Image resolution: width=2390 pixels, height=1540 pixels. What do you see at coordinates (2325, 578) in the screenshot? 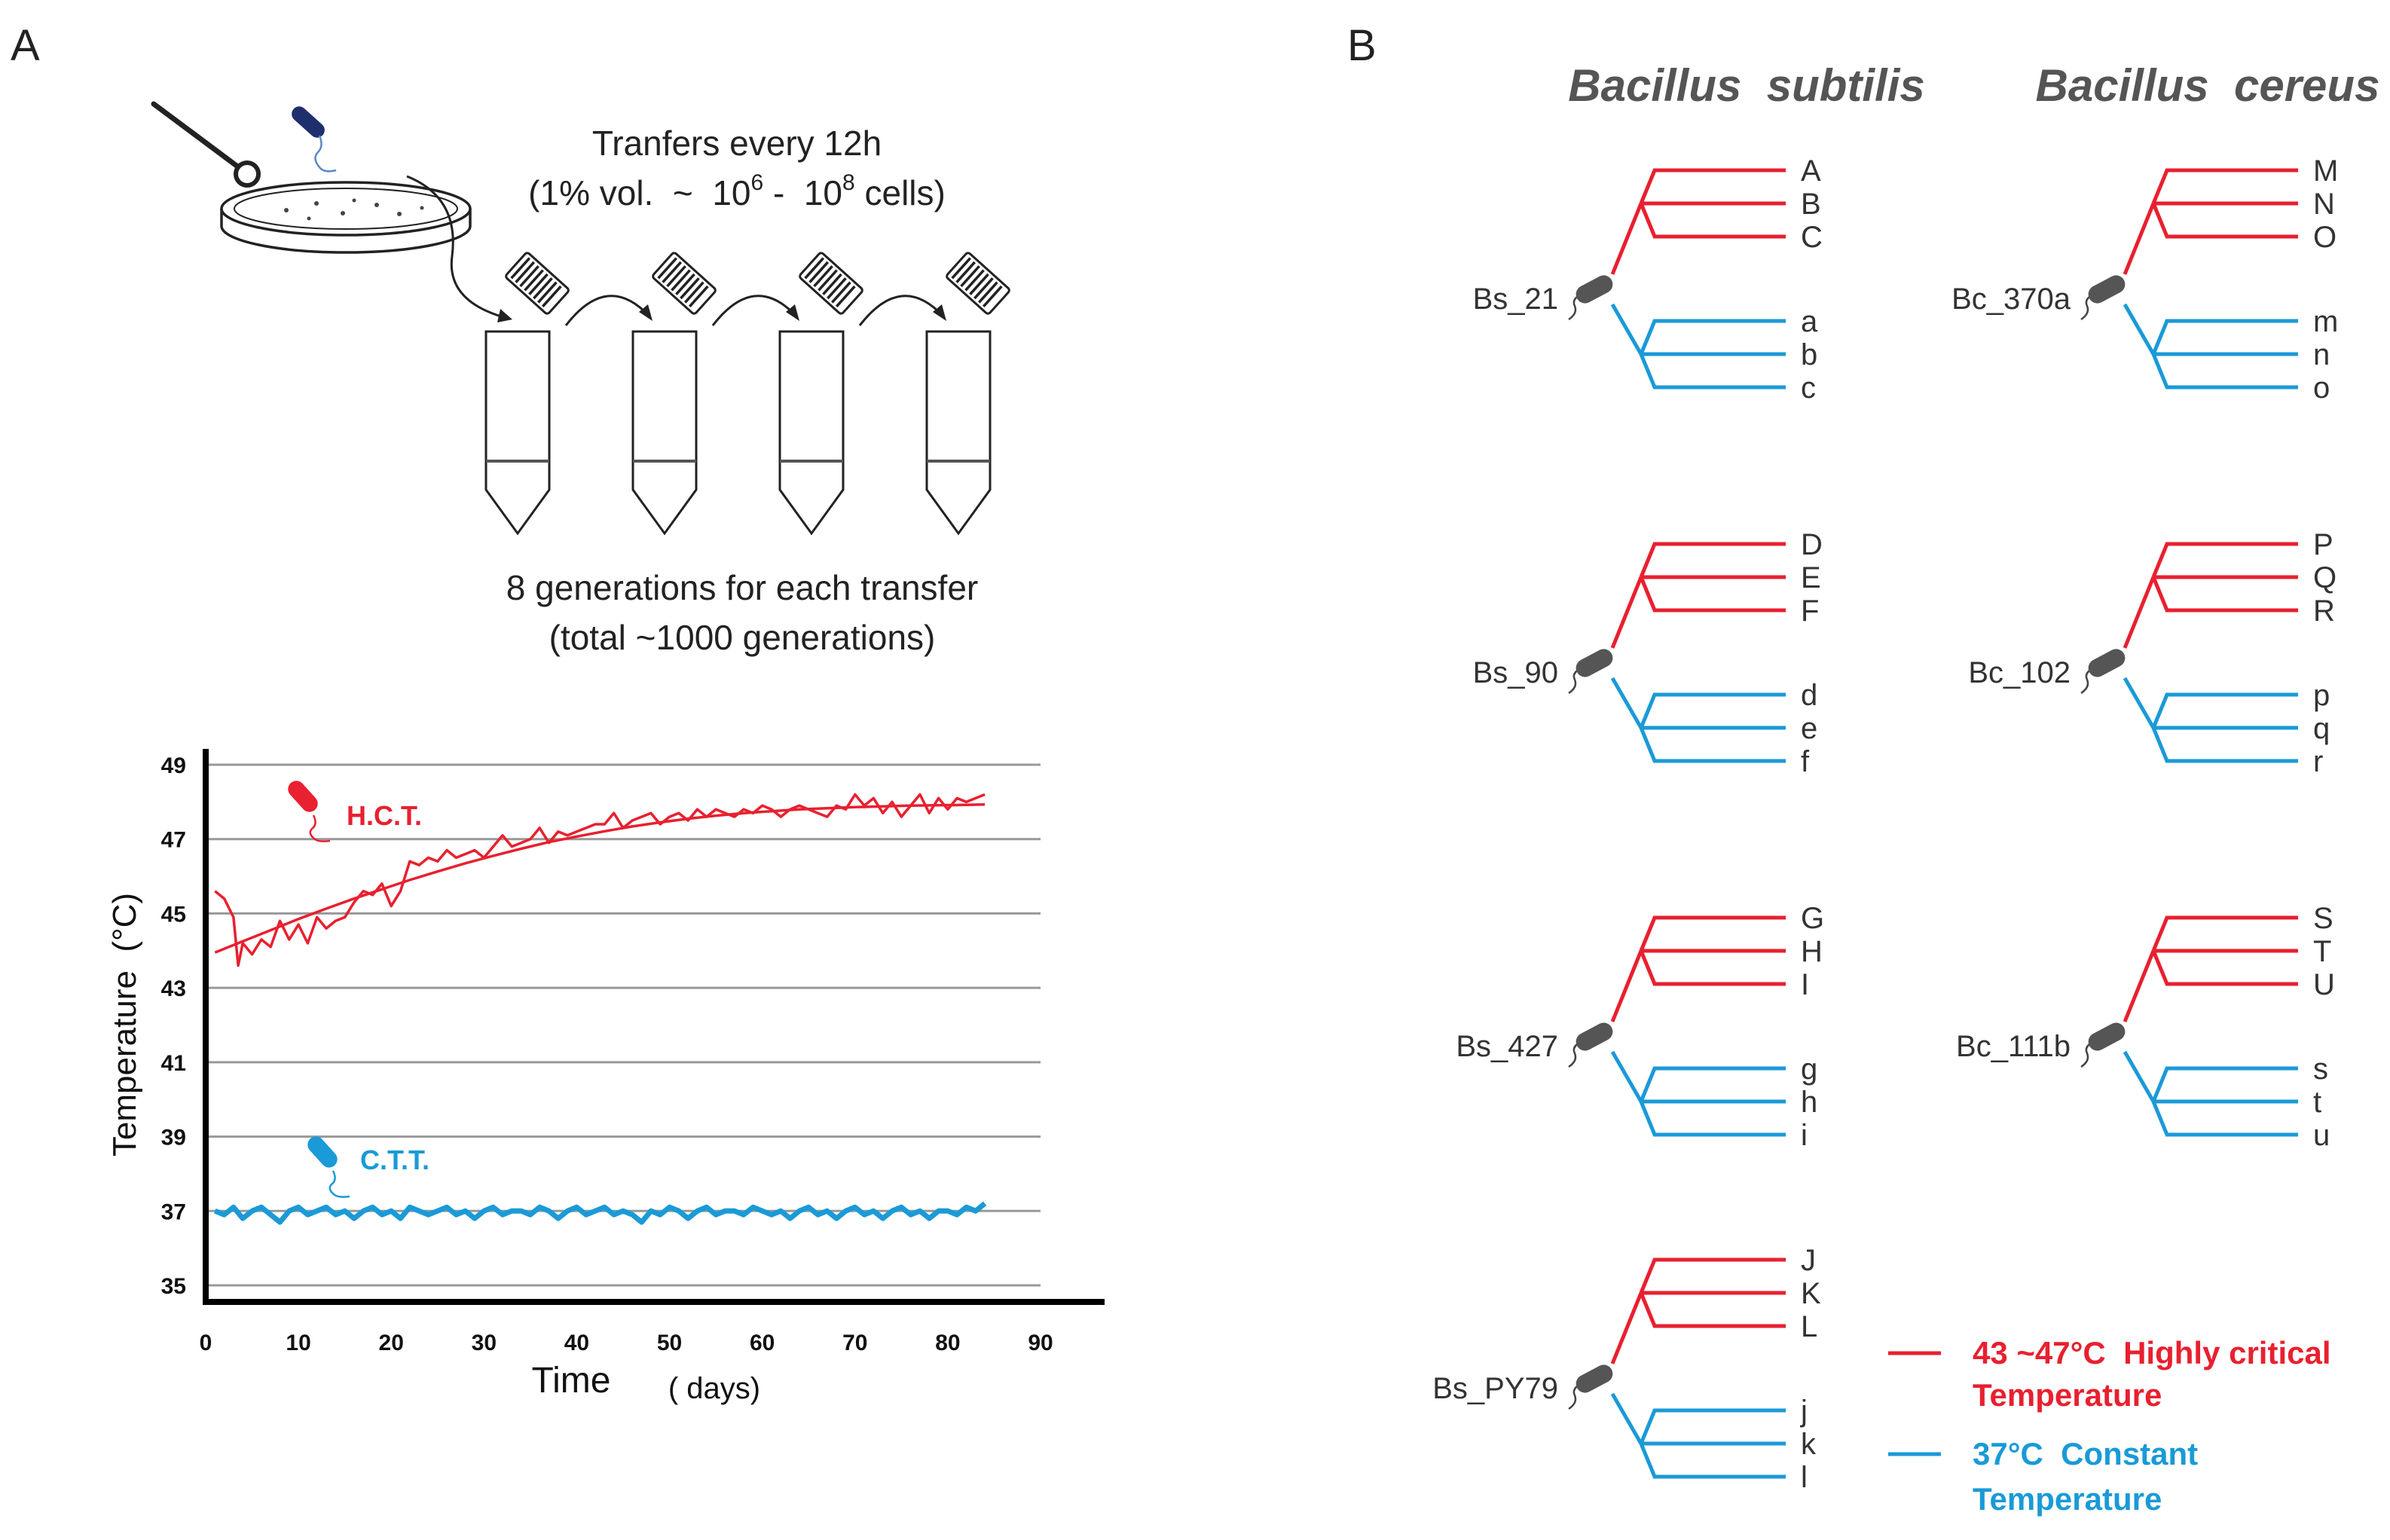
I see `hot-line-label: Q` at bounding box center [2325, 578].